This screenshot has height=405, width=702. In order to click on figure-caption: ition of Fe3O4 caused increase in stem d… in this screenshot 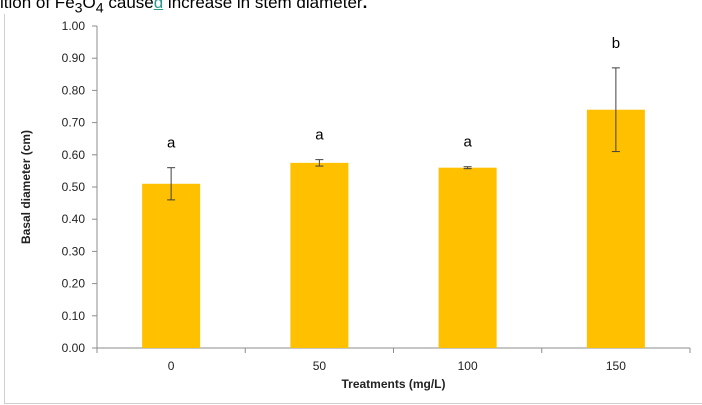, I will do `click(351, 8)`.